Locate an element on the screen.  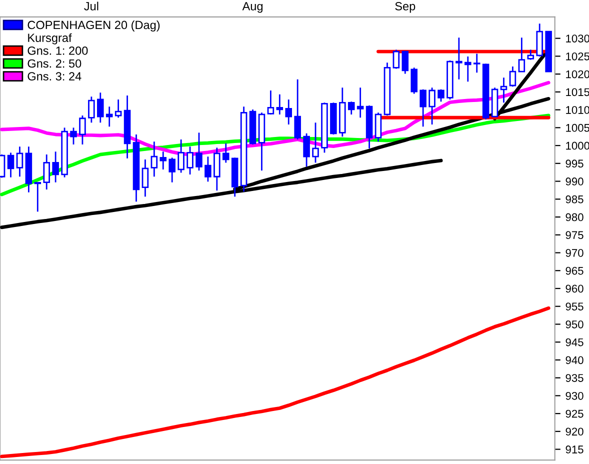
legend-label: Gns. 1: 200 is located at coordinates (58, 50).